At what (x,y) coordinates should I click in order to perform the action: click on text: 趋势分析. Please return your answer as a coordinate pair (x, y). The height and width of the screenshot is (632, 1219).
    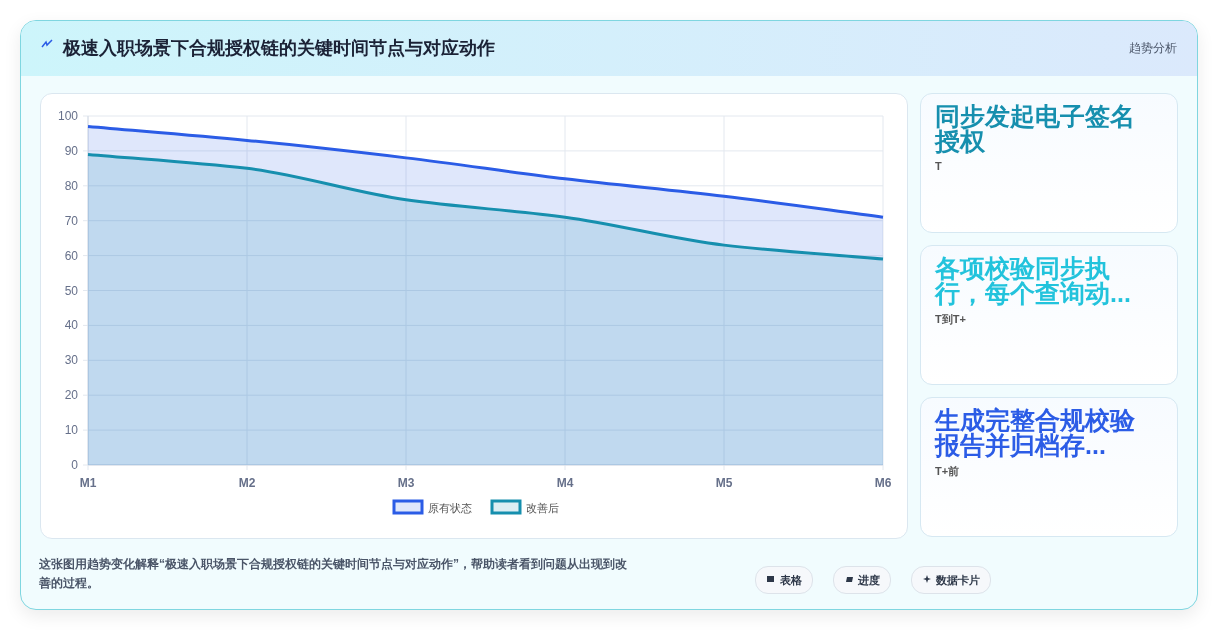
    Looking at the image, I should click on (1153, 48).